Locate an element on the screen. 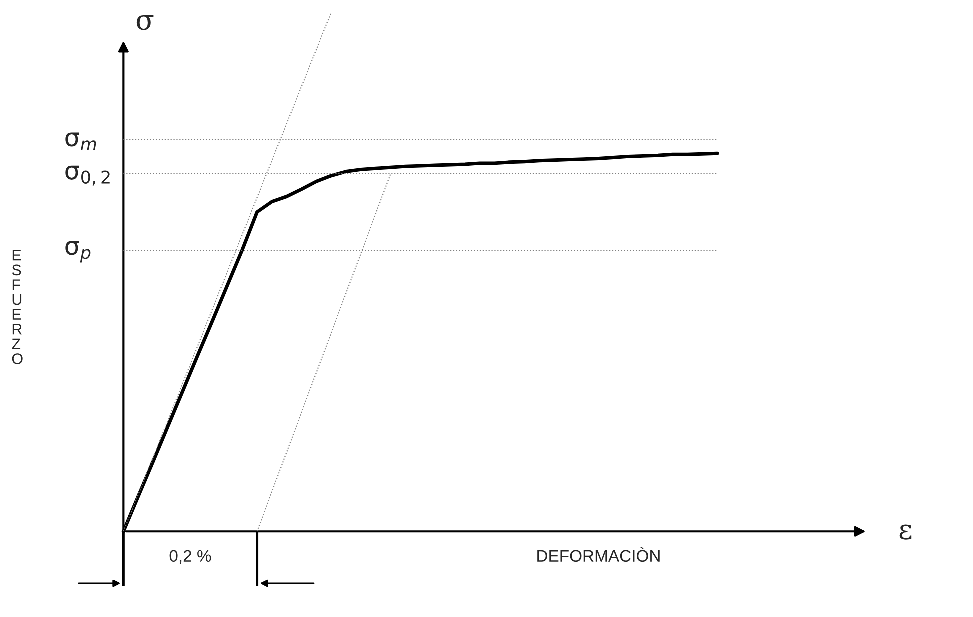 This screenshot has height=617, width=973. text: DEFORMACIÒN is located at coordinates (599, 554).